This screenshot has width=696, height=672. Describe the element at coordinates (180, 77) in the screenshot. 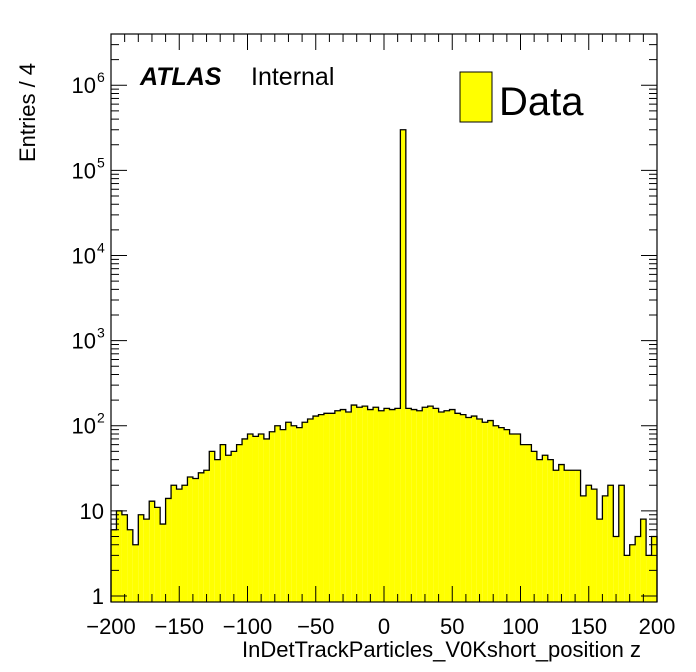

I see `atlas-text: ATLAS` at that location.